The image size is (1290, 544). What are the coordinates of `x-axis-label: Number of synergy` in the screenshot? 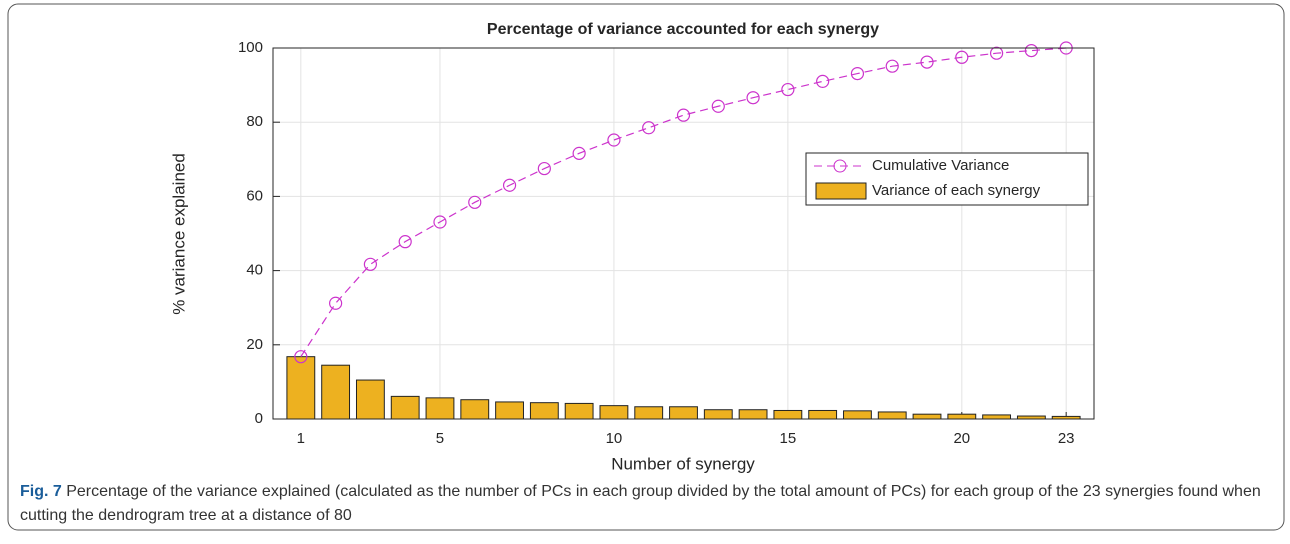 It's located at (683, 463).